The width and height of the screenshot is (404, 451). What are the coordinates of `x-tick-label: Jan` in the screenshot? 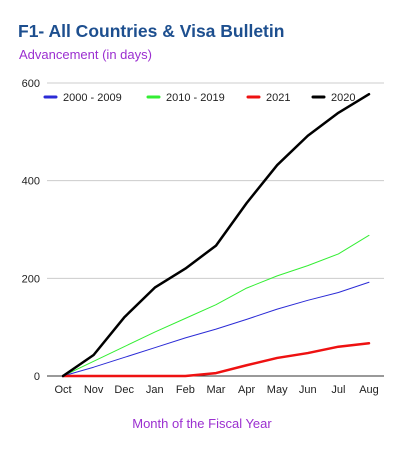 It's located at (155, 390).